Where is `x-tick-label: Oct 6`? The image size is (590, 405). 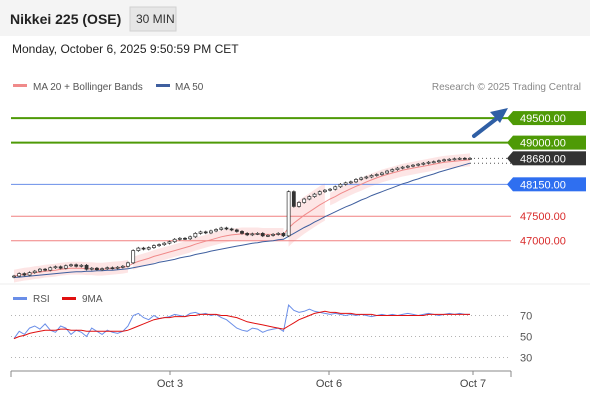
x-tick-label: Oct 6 is located at coordinates (329, 384).